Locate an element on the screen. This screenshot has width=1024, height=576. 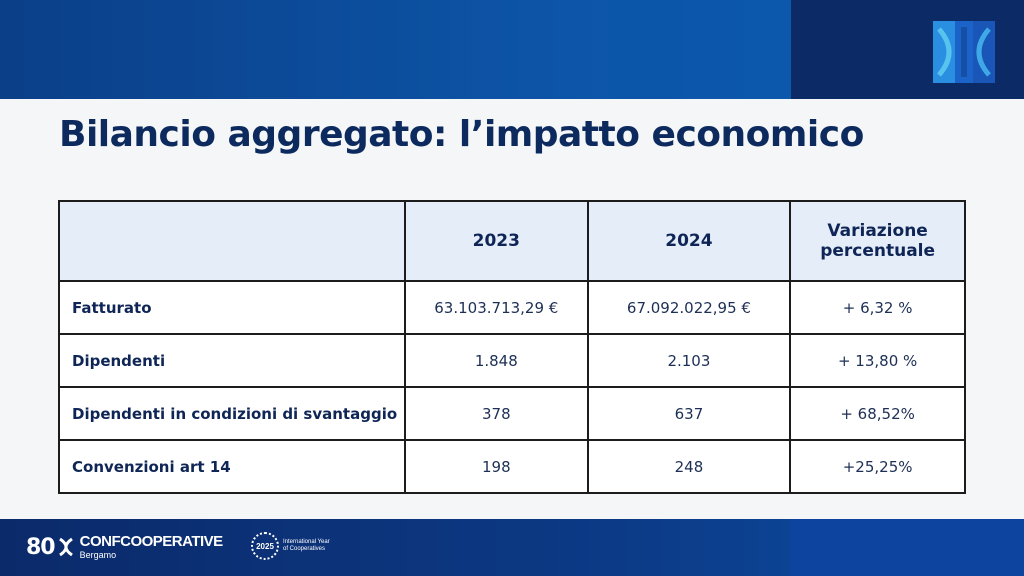
row-label: Convenzioni art 14 is located at coordinates (232, 466).